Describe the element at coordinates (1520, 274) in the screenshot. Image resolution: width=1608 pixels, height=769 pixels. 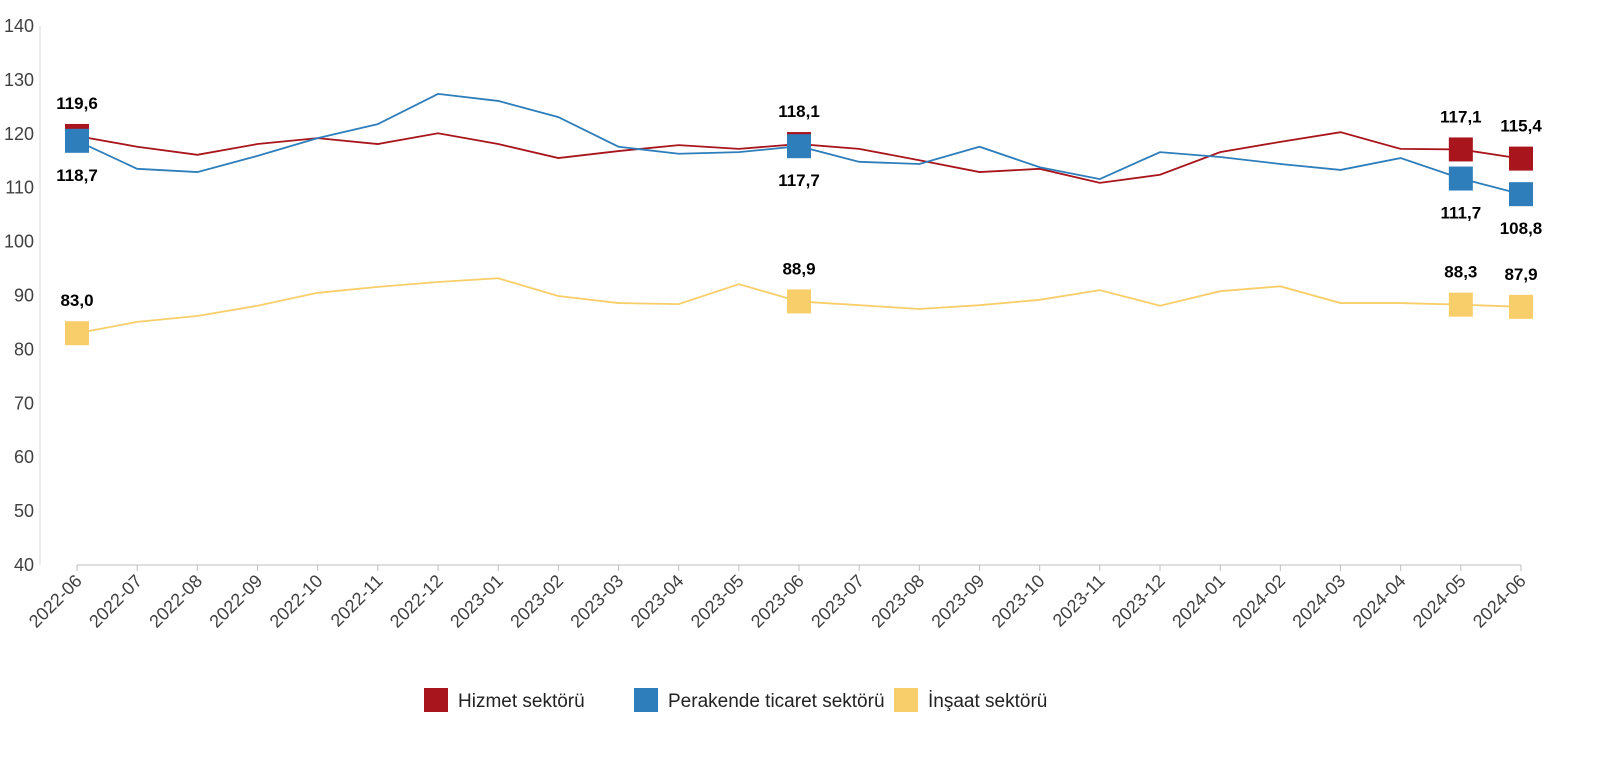
I see `data-label: 87,9` at that location.